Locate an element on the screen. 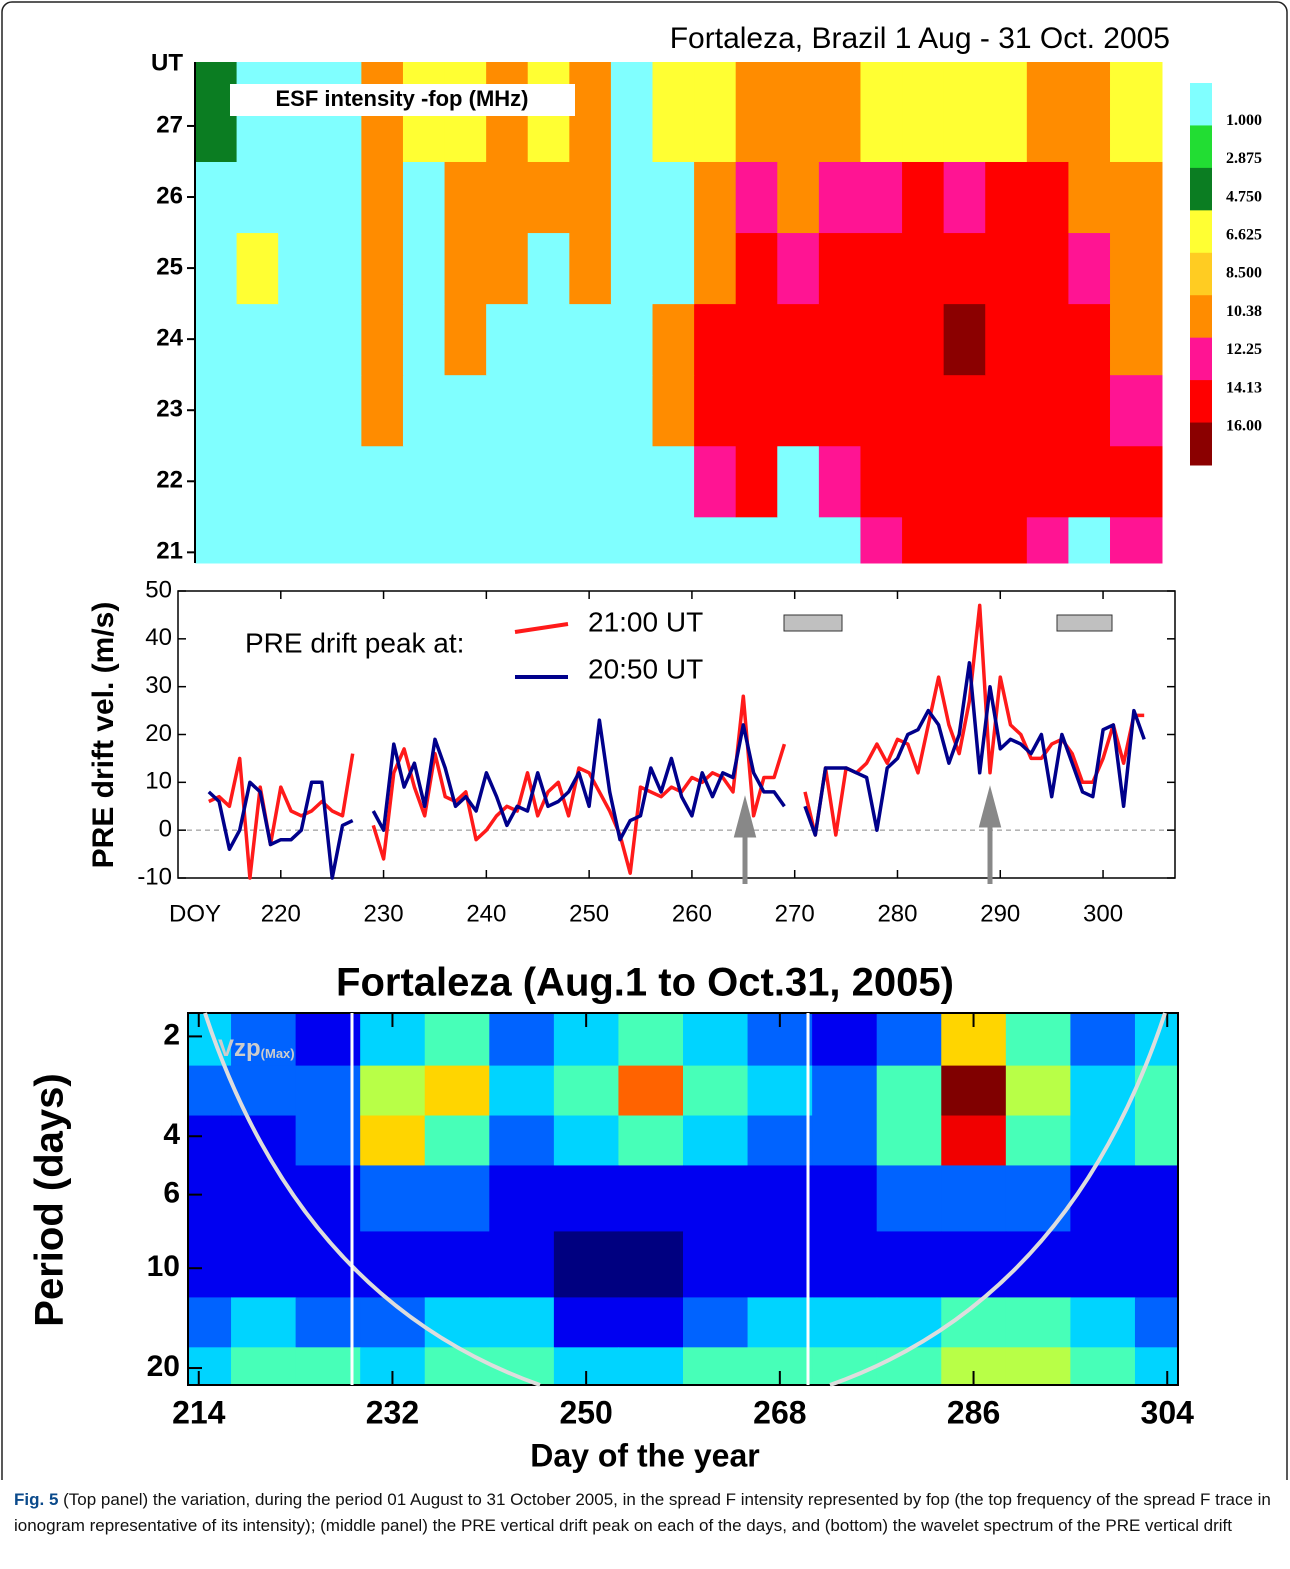 This screenshot has width=1290, height=1569. x-tick-label: 304 is located at coordinates (1168, 1412).